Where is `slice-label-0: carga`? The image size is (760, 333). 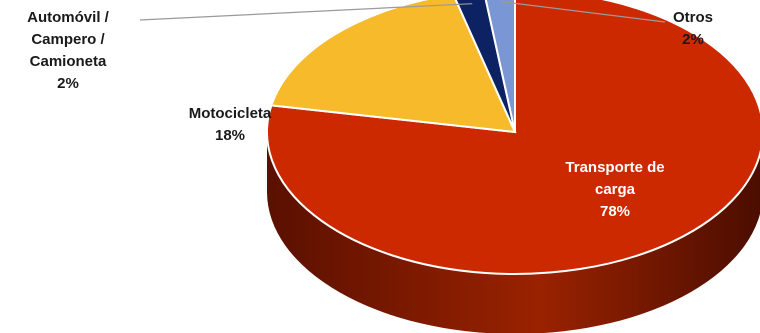
slice-label-0: carga is located at coordinates (615, 189).